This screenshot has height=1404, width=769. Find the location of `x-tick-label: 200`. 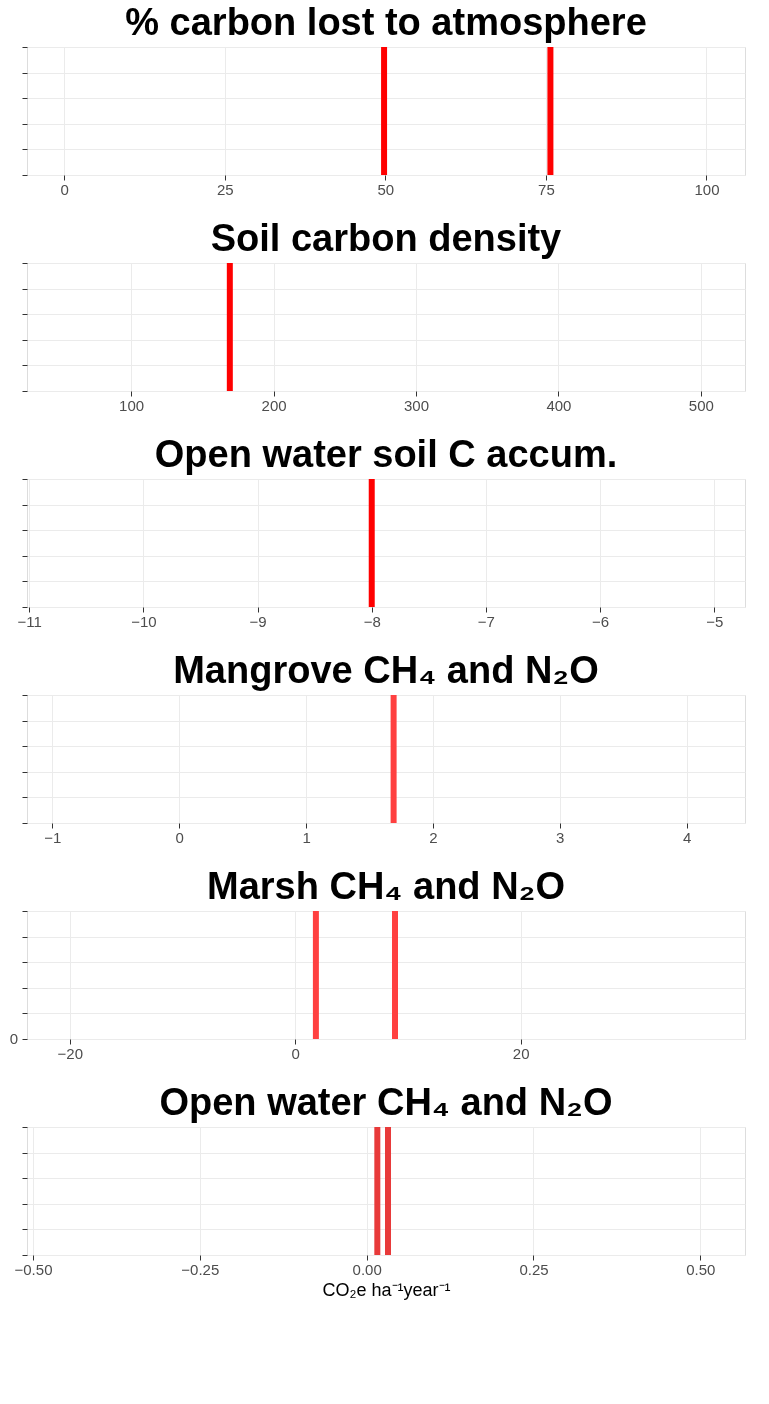

x-tick-label: 200 is located at coordinates (274, 405).